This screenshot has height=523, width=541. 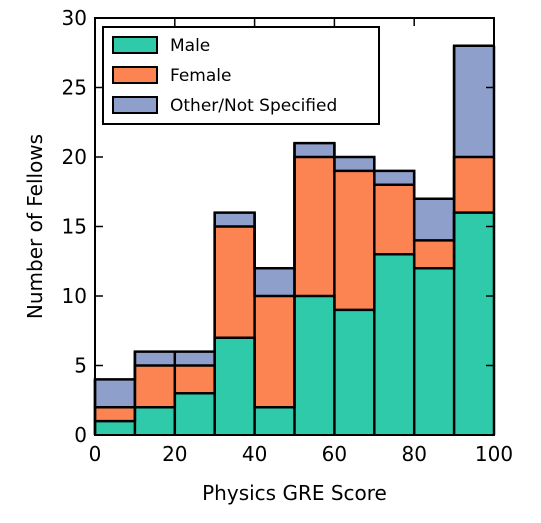 What do you see at coordinates (135, 105) in the screenshot?
I see `legend-swatch-other-not-specified` at bounding box center [135, 105].